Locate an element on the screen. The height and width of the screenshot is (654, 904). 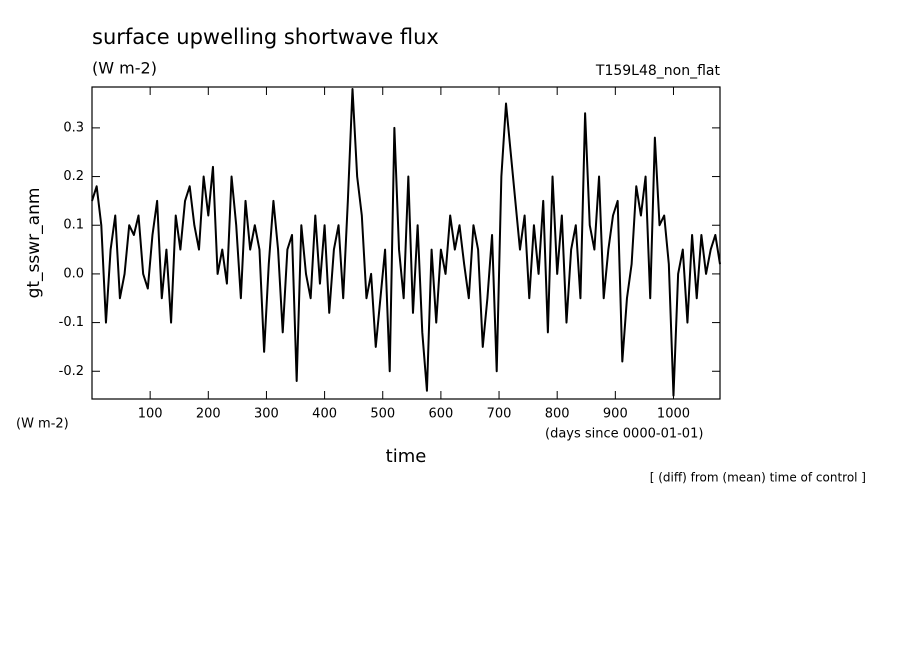
x-tick-label: 400 is located at coordinates (324, 414).